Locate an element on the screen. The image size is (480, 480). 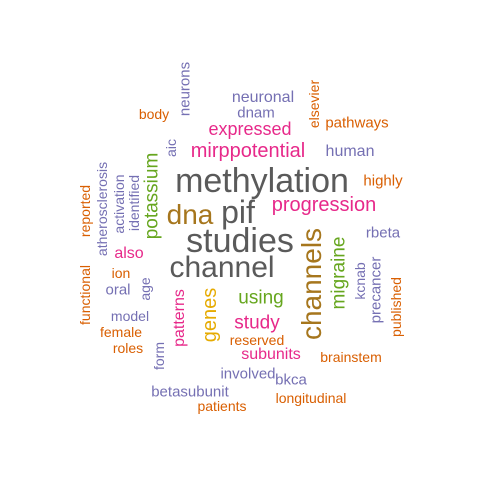
word-elsevier: elsevier is located at coordinates (314, 104).